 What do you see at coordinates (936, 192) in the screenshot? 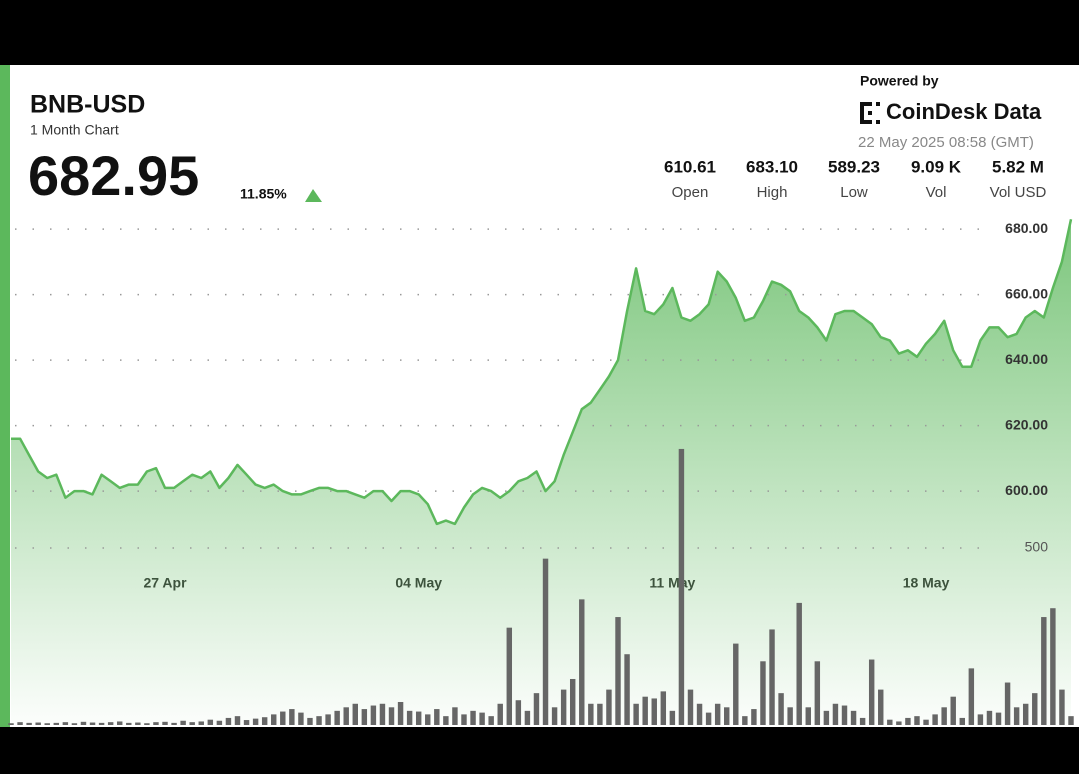
I see `stat-label: Vol` at bounding box center [936, 192].